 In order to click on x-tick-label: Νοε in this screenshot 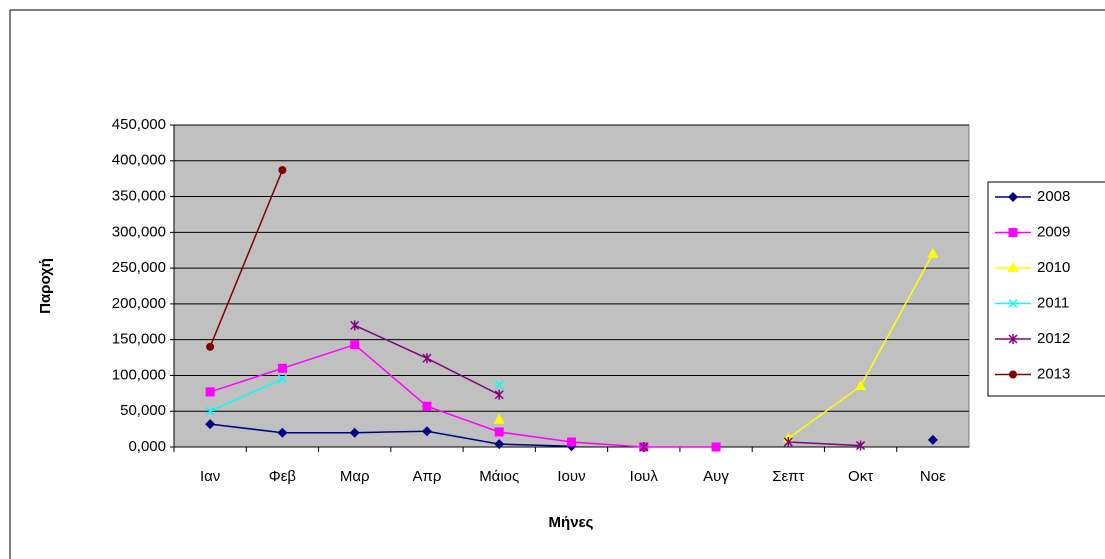, I will do `click(933, 476)`.